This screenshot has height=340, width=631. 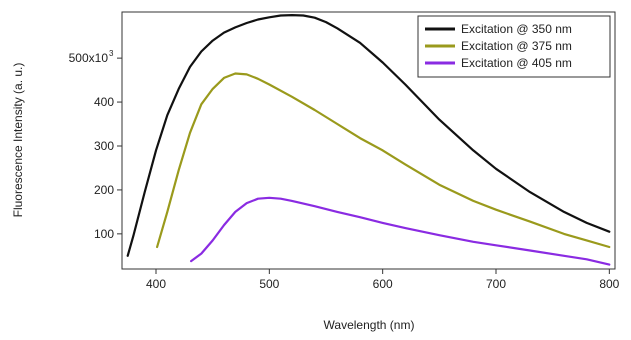 I want to click on legend-label: Excitation @ 350 nm, so click(x=516, y=29).